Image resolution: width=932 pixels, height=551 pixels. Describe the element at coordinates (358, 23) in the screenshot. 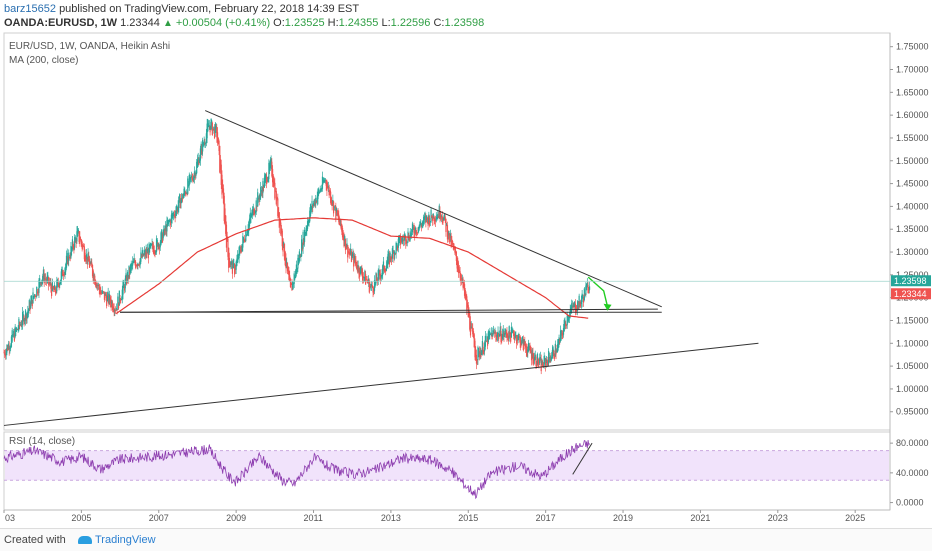

I see `high-value: 1.24355` at that location.